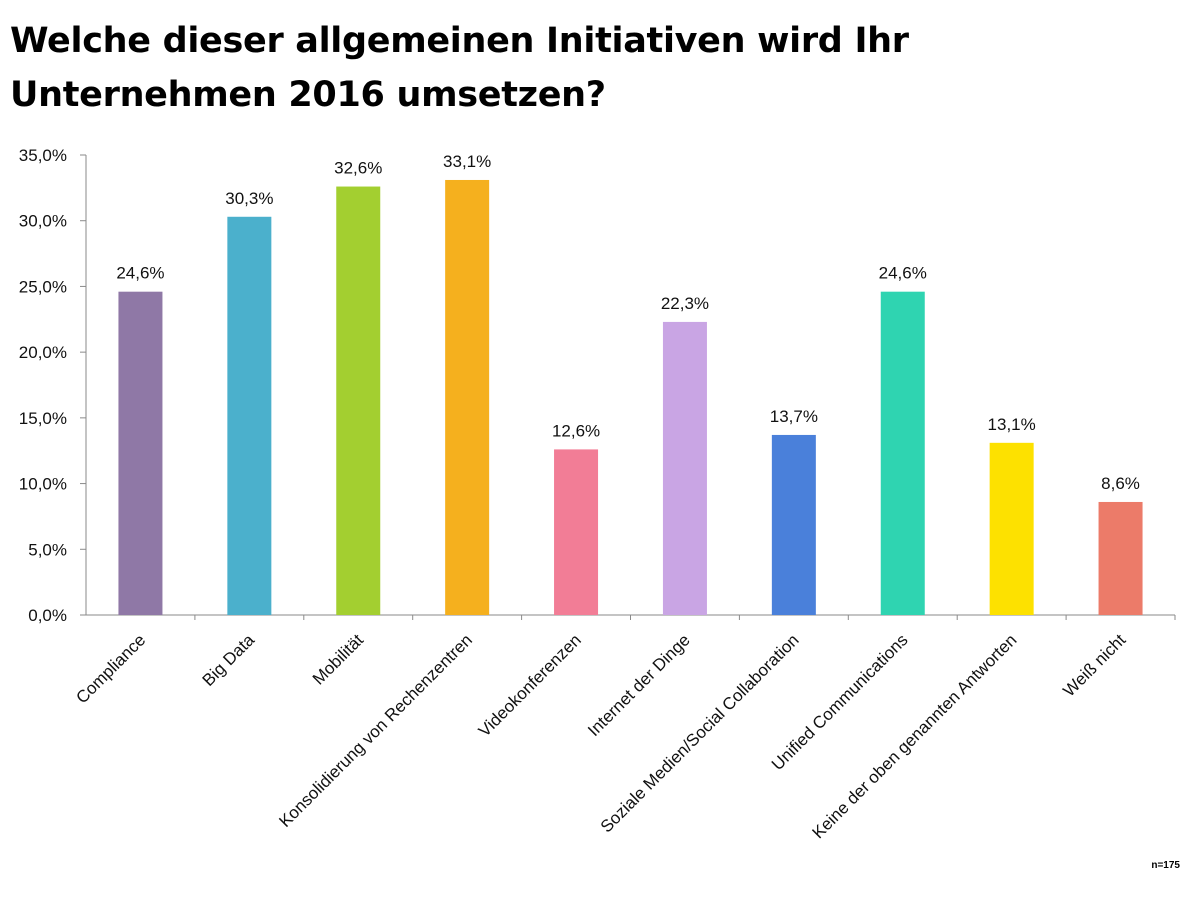 This screenshot has height=900, width=1200. What do you see at coordinates (43, 221) in the screenshot?
I see `y-tick-label: 30,0%` at bounding box center [43, 221].